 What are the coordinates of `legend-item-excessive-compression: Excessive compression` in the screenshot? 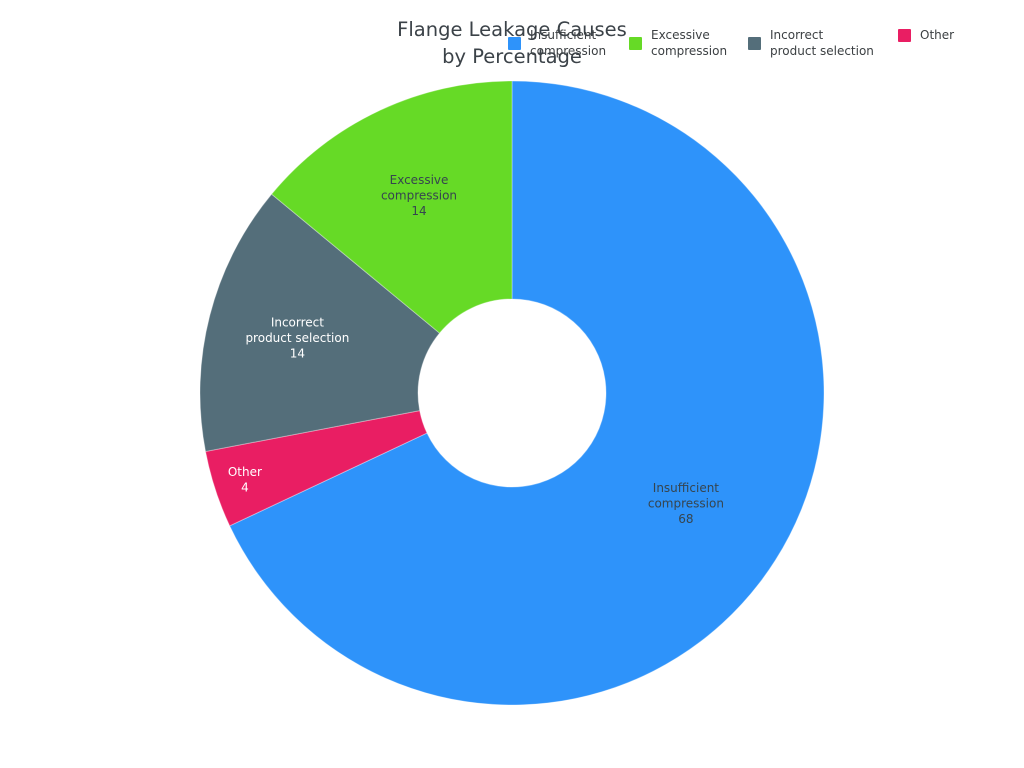 It's located at (678, 43).